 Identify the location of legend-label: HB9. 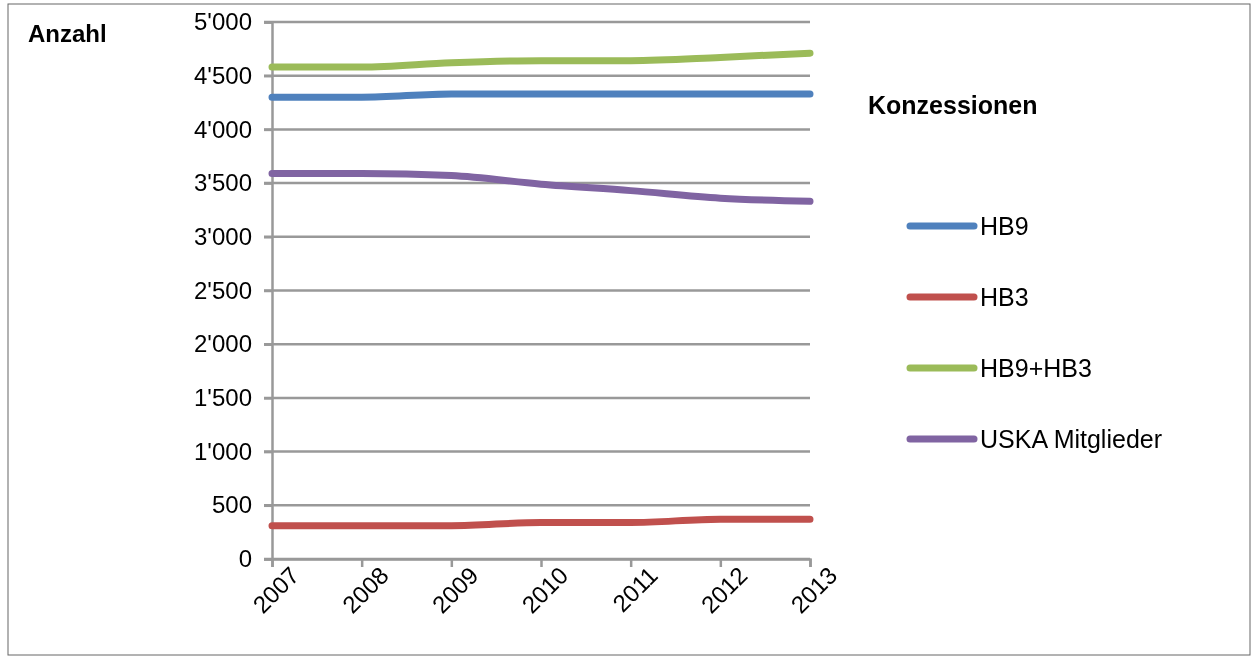
(1004, 226).